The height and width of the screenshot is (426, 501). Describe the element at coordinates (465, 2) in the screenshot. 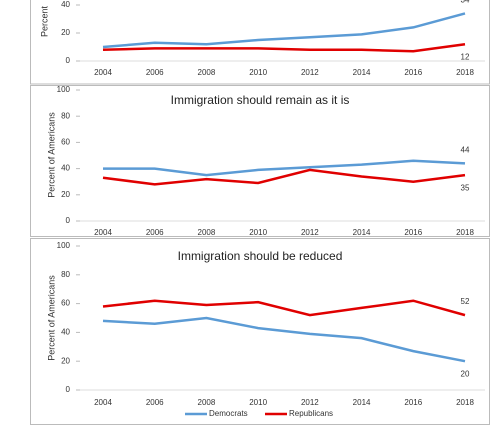

I see `value-label: 34` at that location.